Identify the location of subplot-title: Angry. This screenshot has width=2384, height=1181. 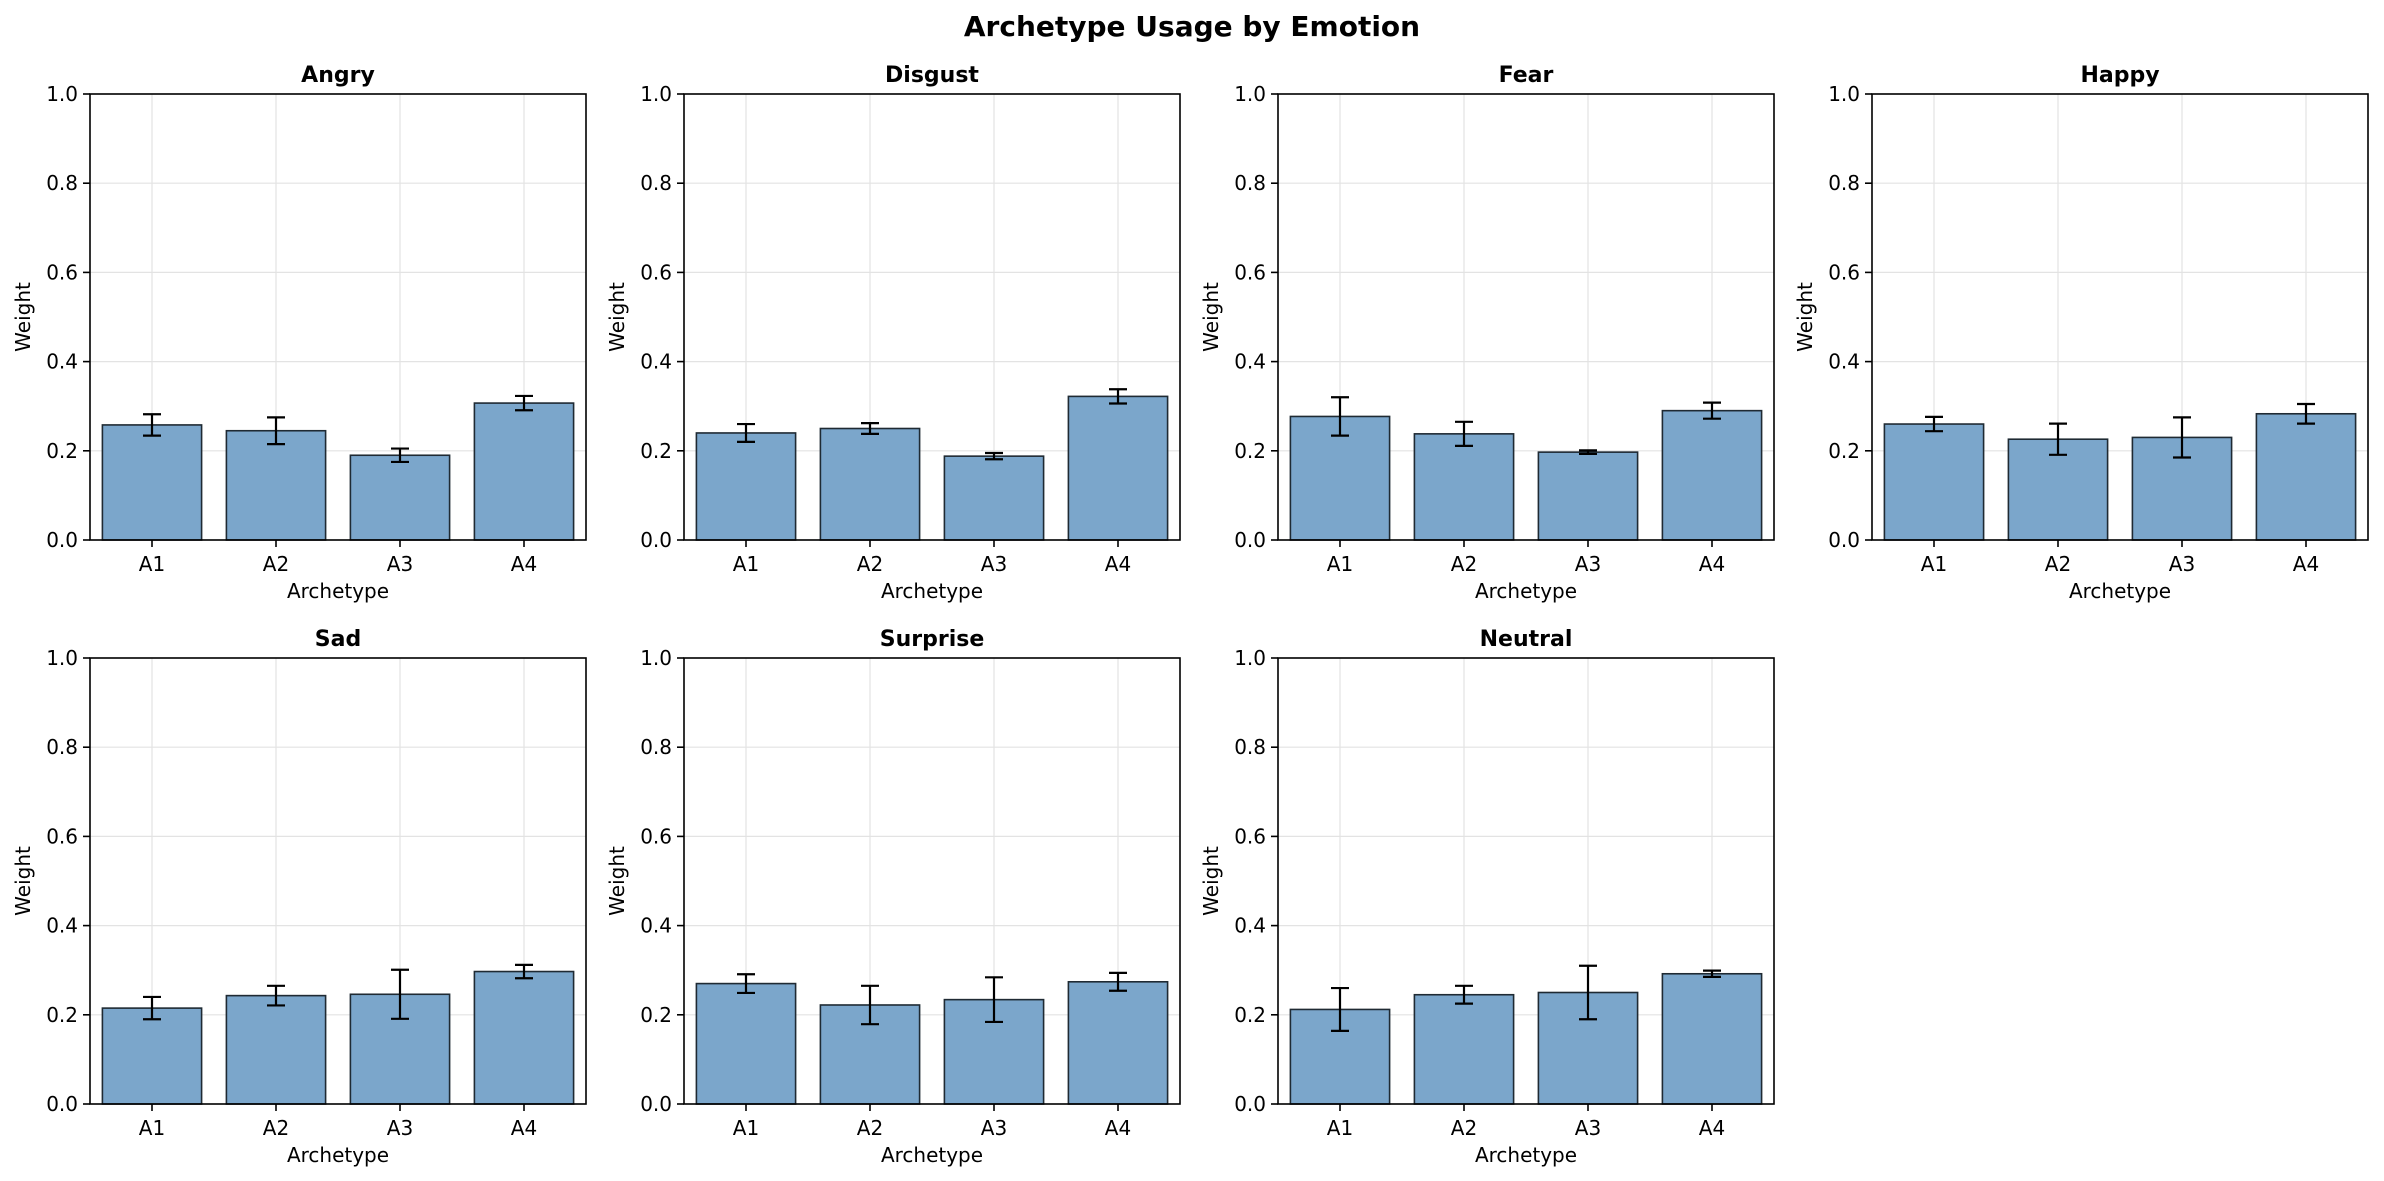
(338, 75).